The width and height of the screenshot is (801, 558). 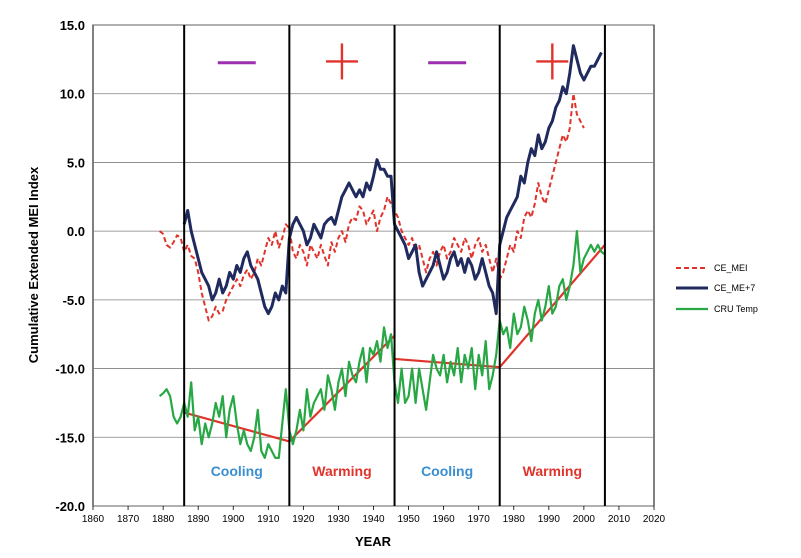 What do you see at coordinates (549, 519) in the screenshot?
I see `x-tick-label: 1990` at bounding box center [549, 519].